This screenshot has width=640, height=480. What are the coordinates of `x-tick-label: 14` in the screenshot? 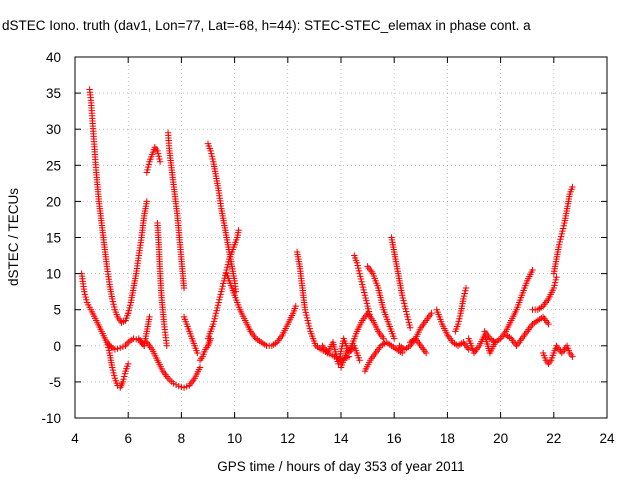 It's located at (341, 438).